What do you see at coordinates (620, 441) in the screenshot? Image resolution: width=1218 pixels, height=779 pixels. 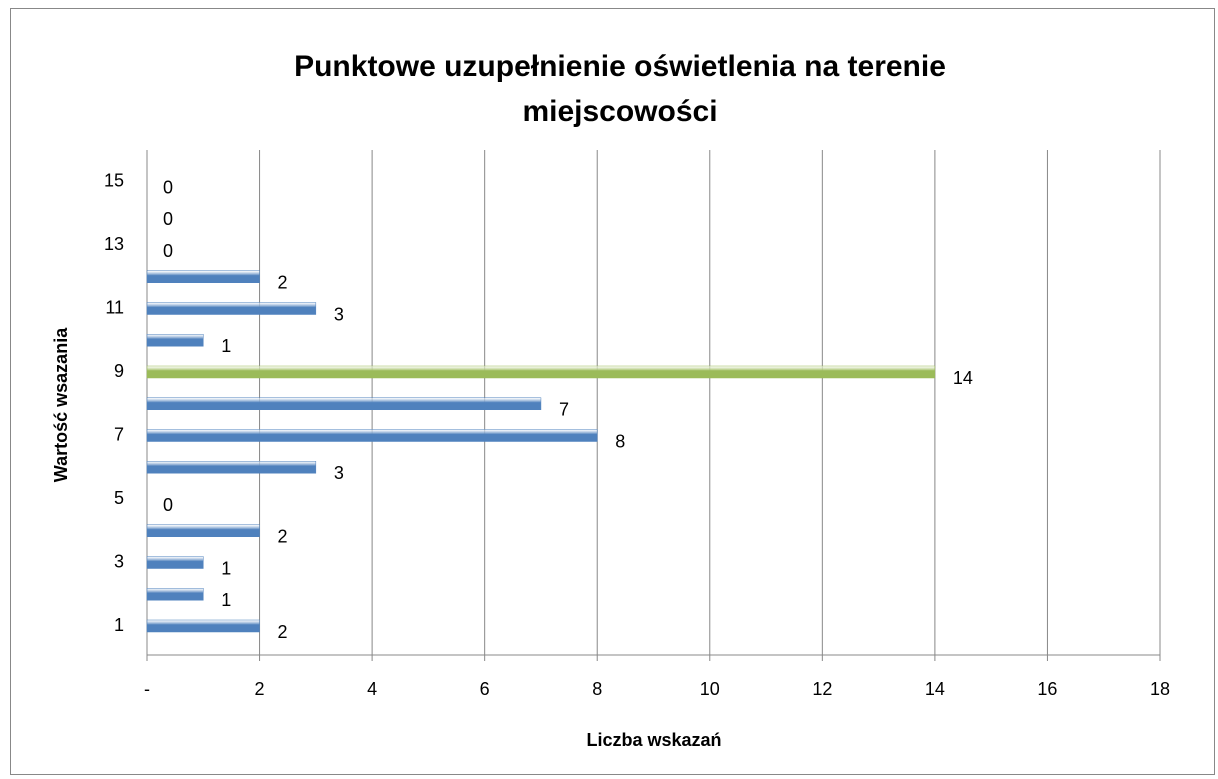 I see `data-label: 8` at bounding box center [620, 441].